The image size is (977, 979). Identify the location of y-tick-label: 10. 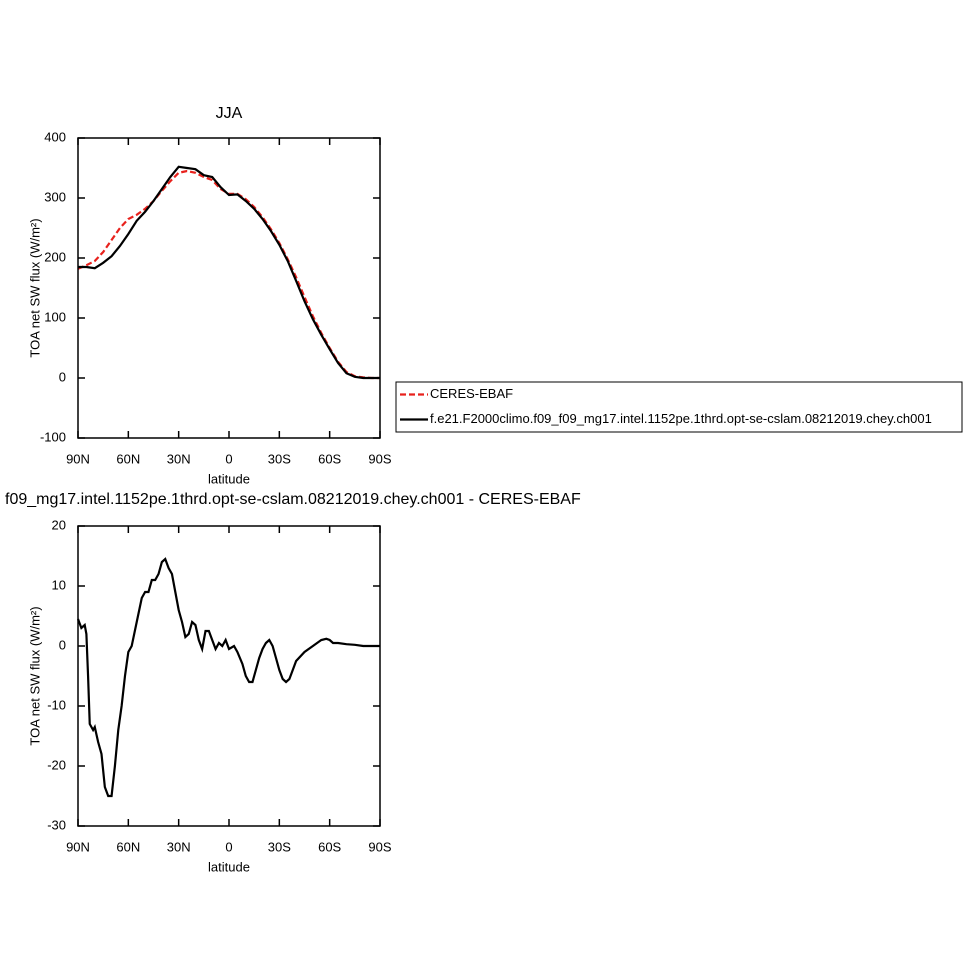
(59, 584).